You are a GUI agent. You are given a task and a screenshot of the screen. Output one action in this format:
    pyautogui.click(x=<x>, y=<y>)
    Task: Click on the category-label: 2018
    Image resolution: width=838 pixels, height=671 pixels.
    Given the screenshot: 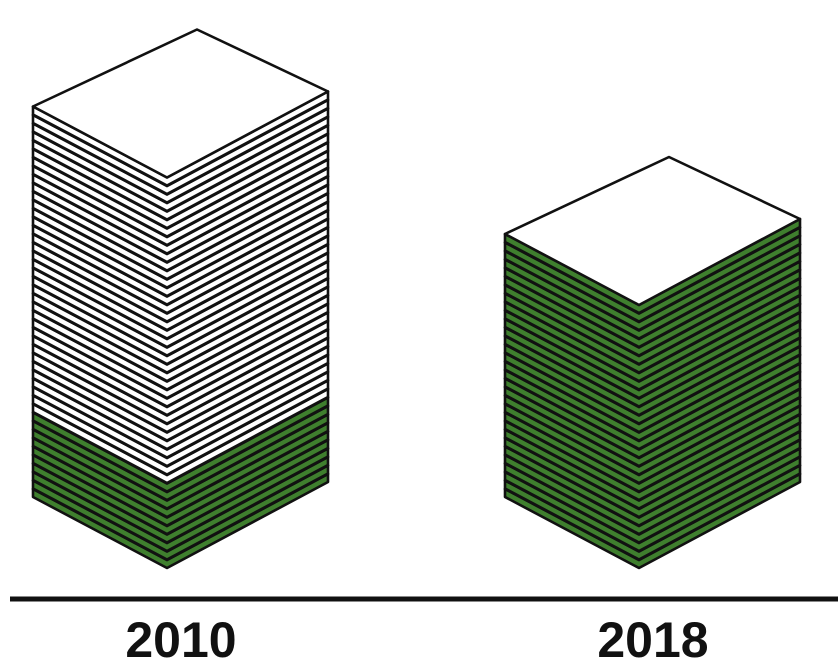 What is the action you would take?
    pyautogui.click(x=652, y=640)
    